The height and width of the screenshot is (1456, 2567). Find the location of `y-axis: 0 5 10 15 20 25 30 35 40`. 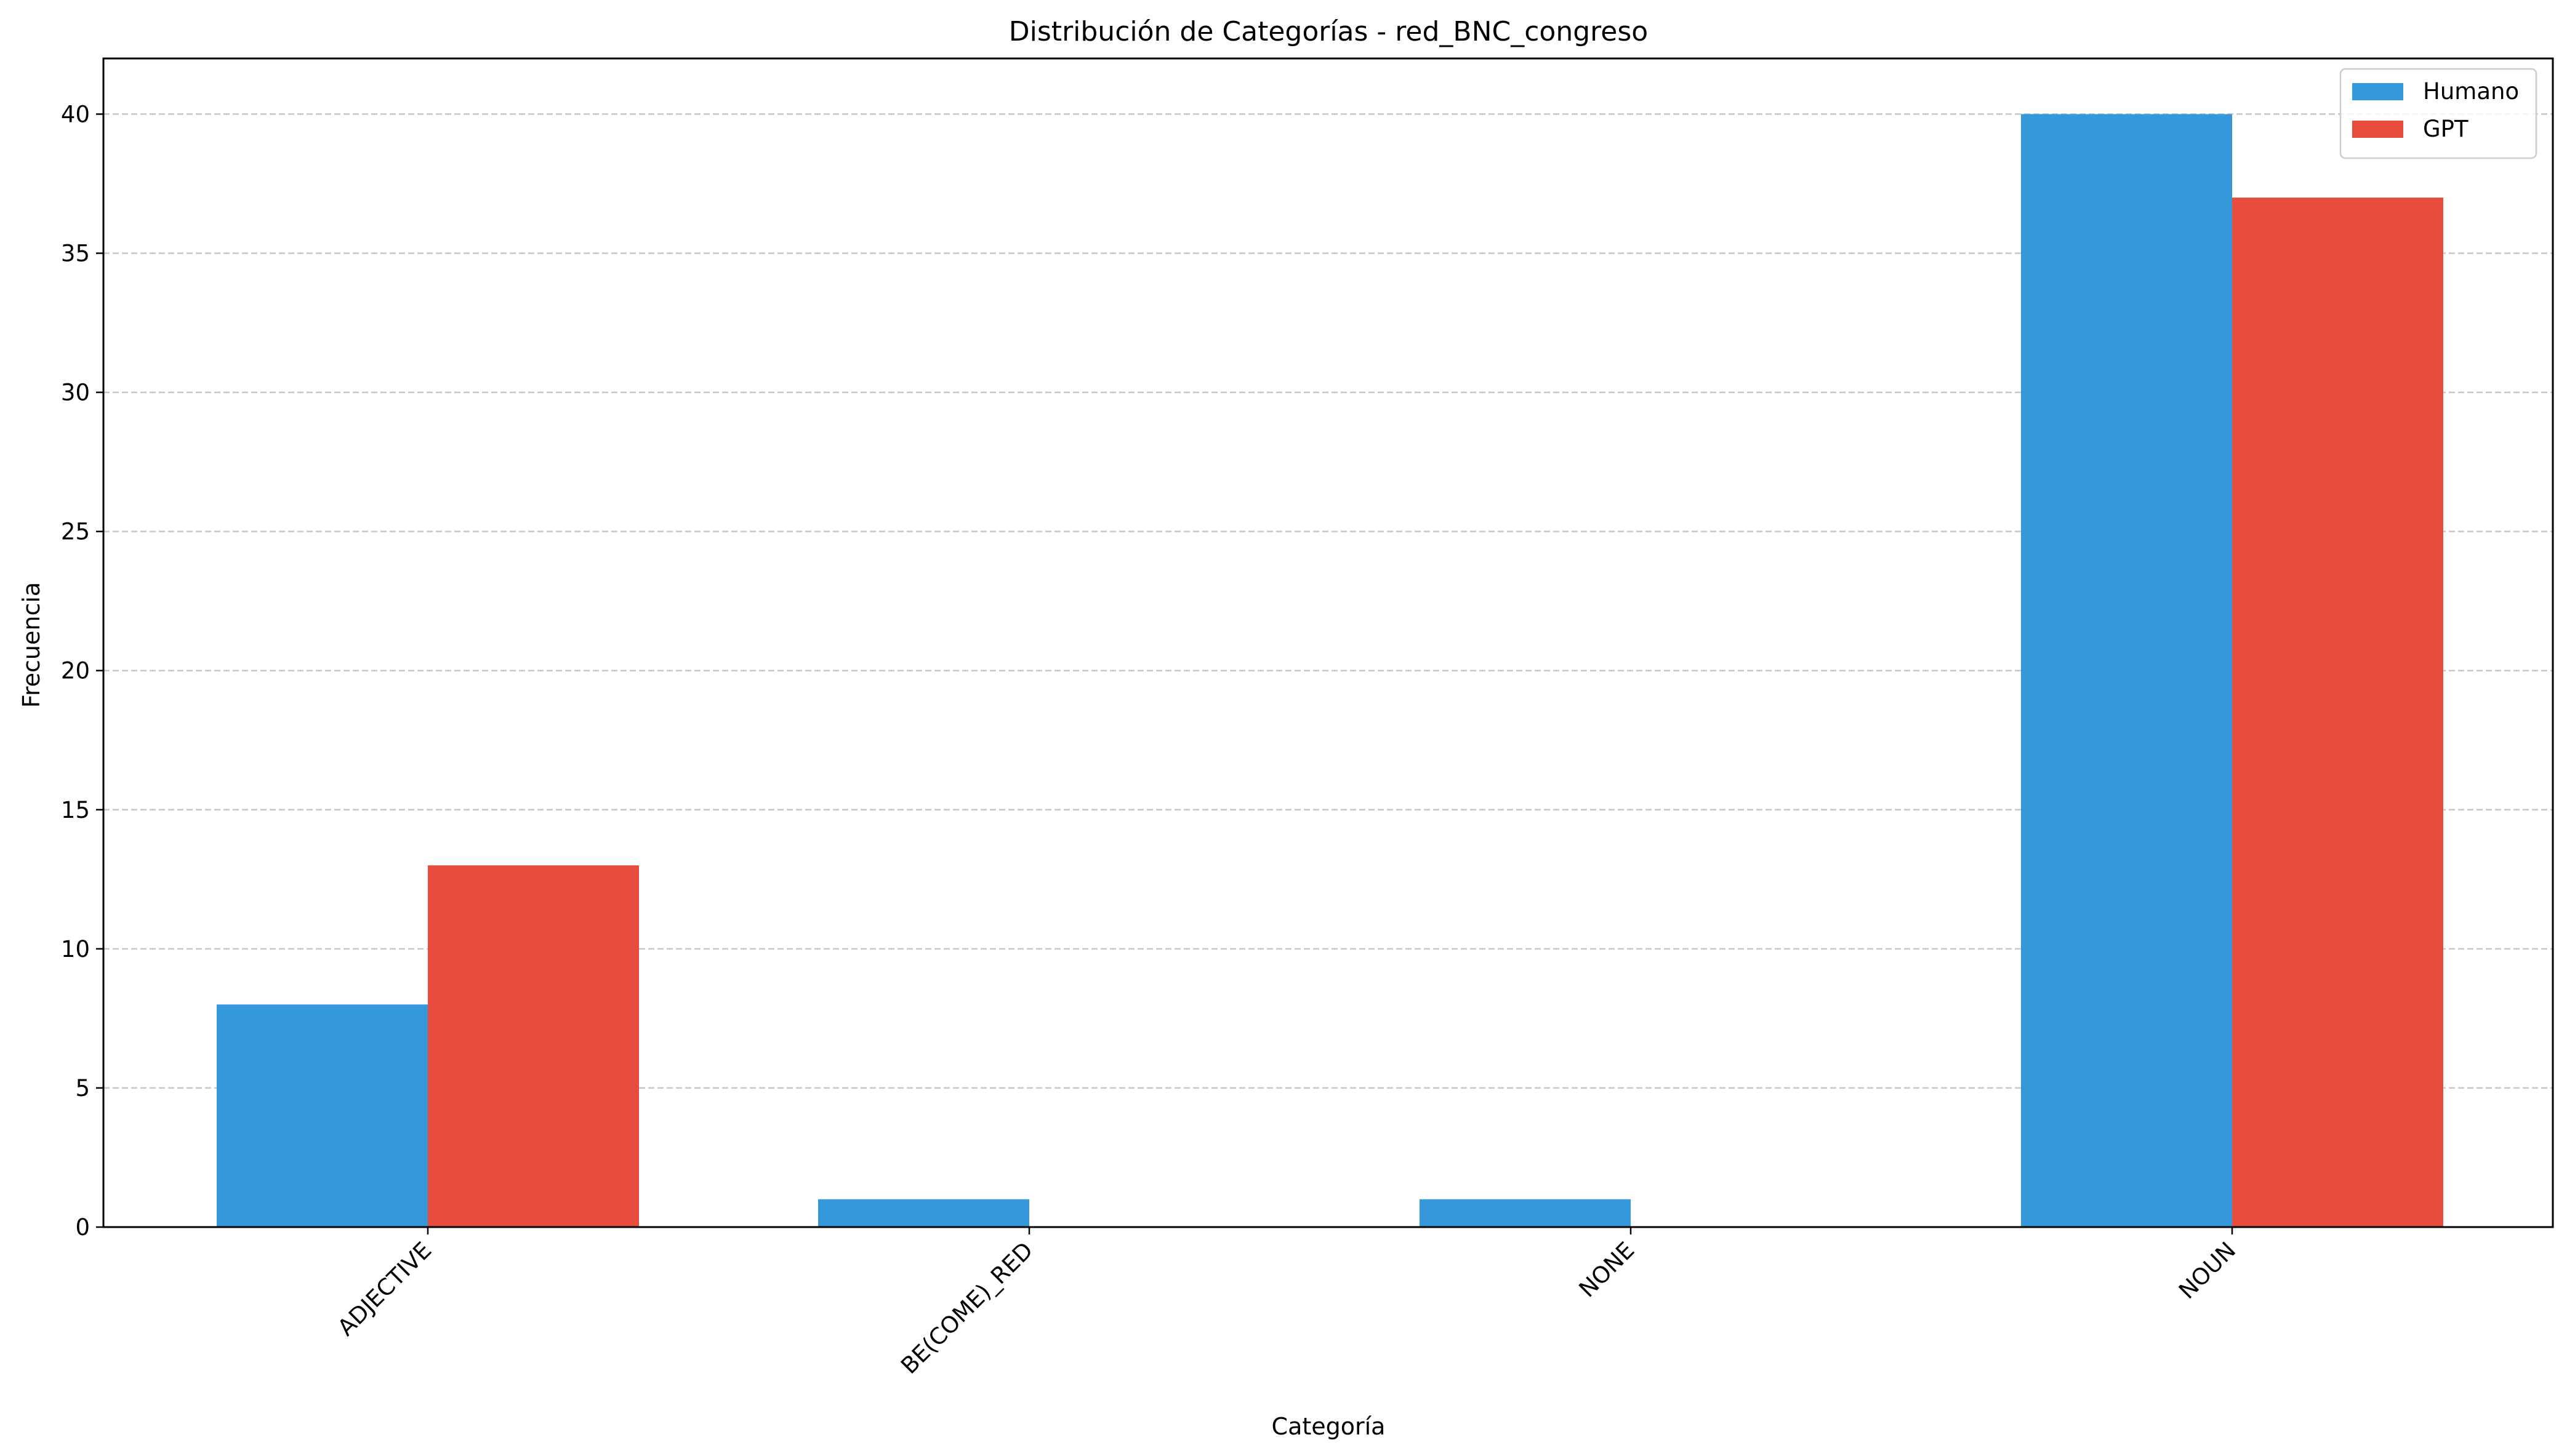

y-axis: 0 5 10 15 20 25 30 35 40 is located at coordinates (82, 671).